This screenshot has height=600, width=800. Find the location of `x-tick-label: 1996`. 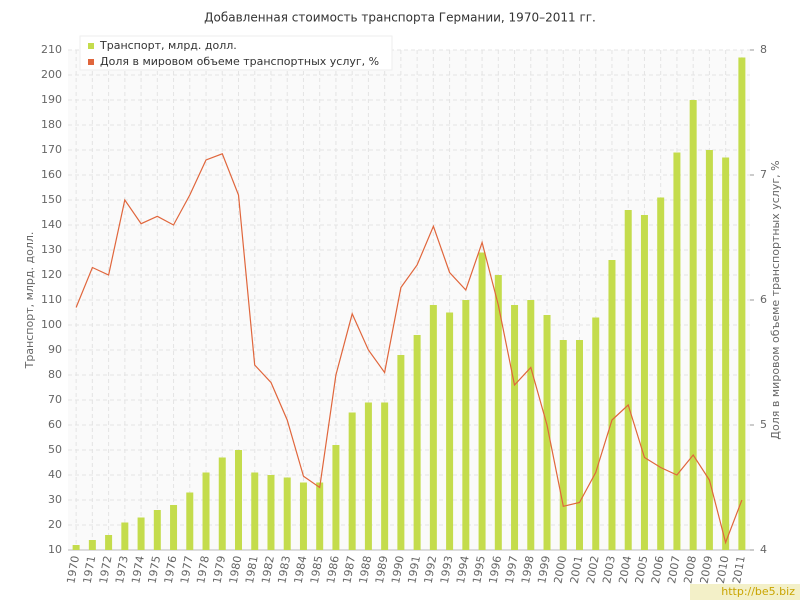

x-tick-label: 1996 is located at coordinates (496, 570).